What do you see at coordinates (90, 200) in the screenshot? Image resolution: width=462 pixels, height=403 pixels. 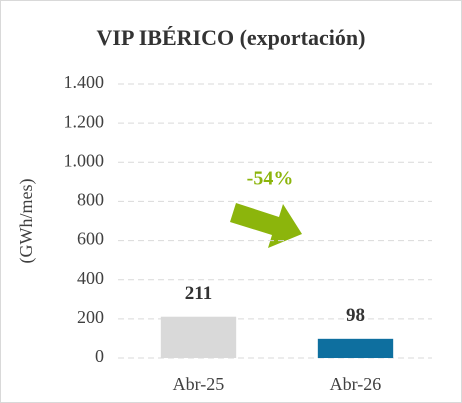 I see `y-tick-label: 800` at bounding box center [90, 200].